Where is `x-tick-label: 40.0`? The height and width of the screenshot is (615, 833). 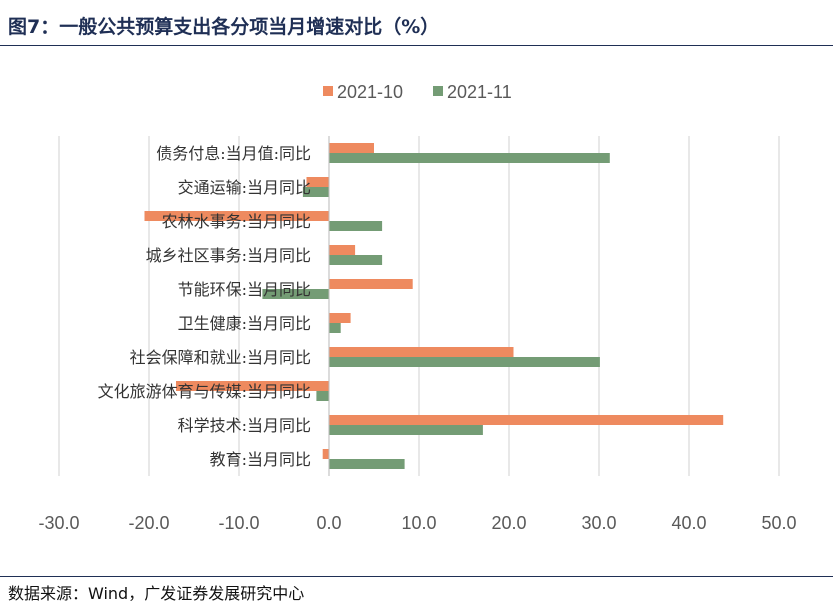
x-tick-label: 40.0 is located at coordinates (688, 523).